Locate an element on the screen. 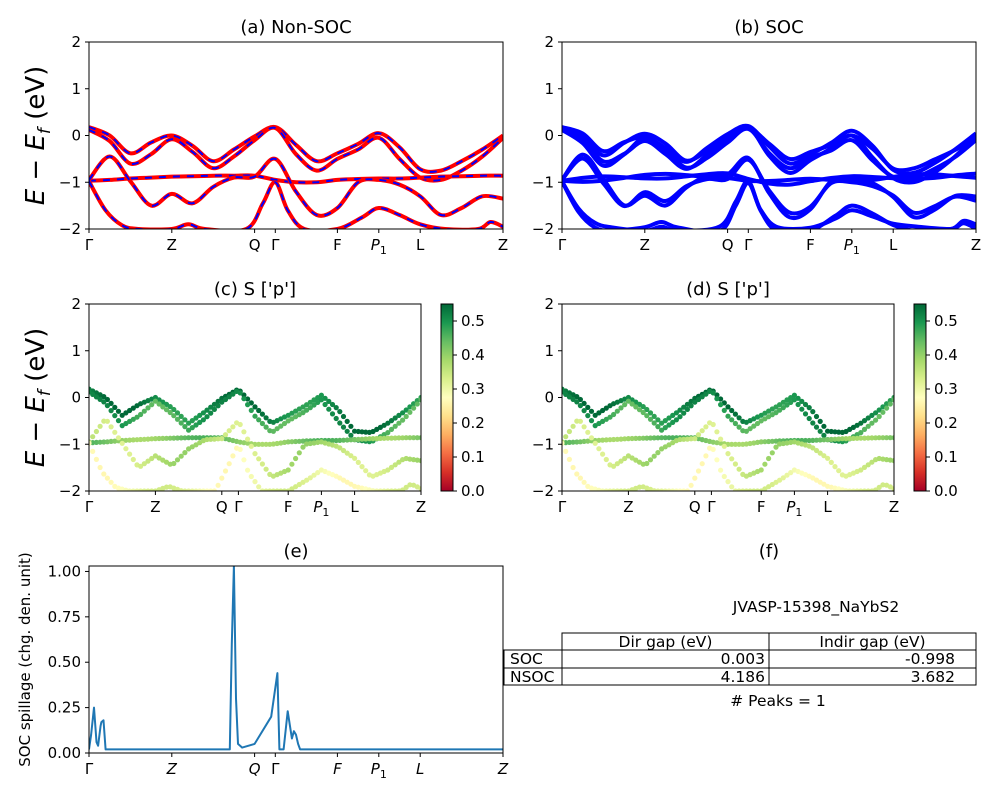 This screenshot has width=1000, height=800. colorbar-tick-label: 0.4 is located at coordinates (946, 355).